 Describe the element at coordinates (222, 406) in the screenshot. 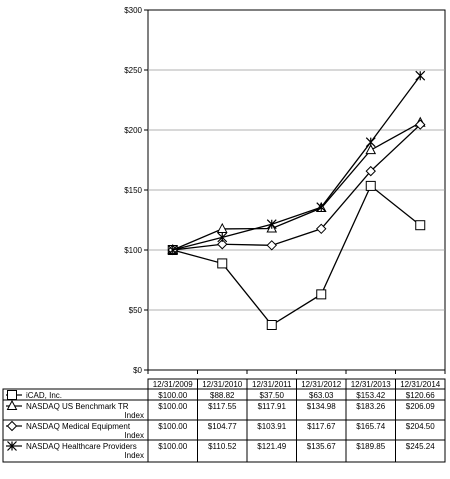

I see `data-value-label: $117.55` at that location.